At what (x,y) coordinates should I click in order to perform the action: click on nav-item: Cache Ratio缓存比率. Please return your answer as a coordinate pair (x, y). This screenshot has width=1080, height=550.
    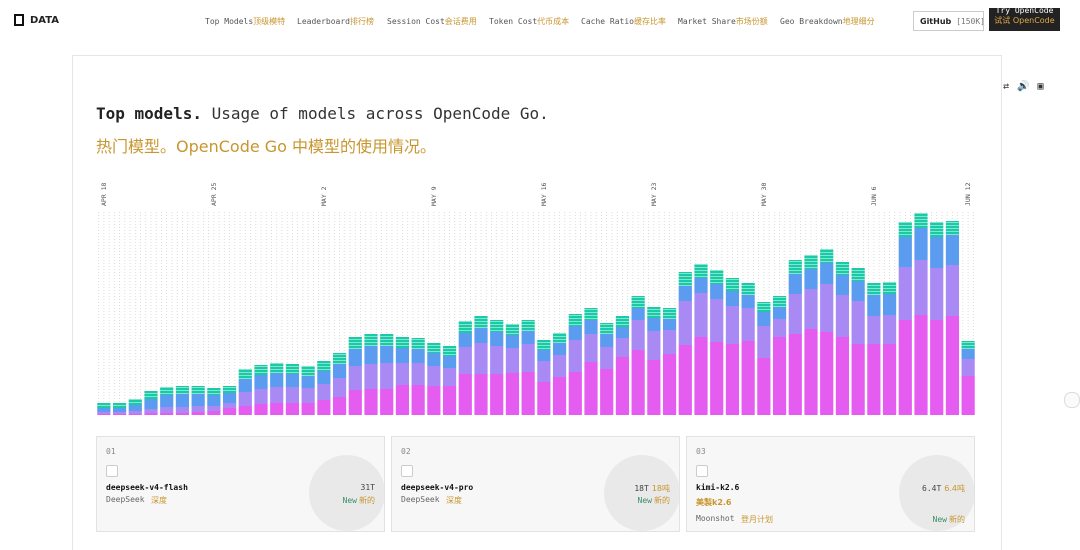
    Looking at the image, I should click on (623, 21).